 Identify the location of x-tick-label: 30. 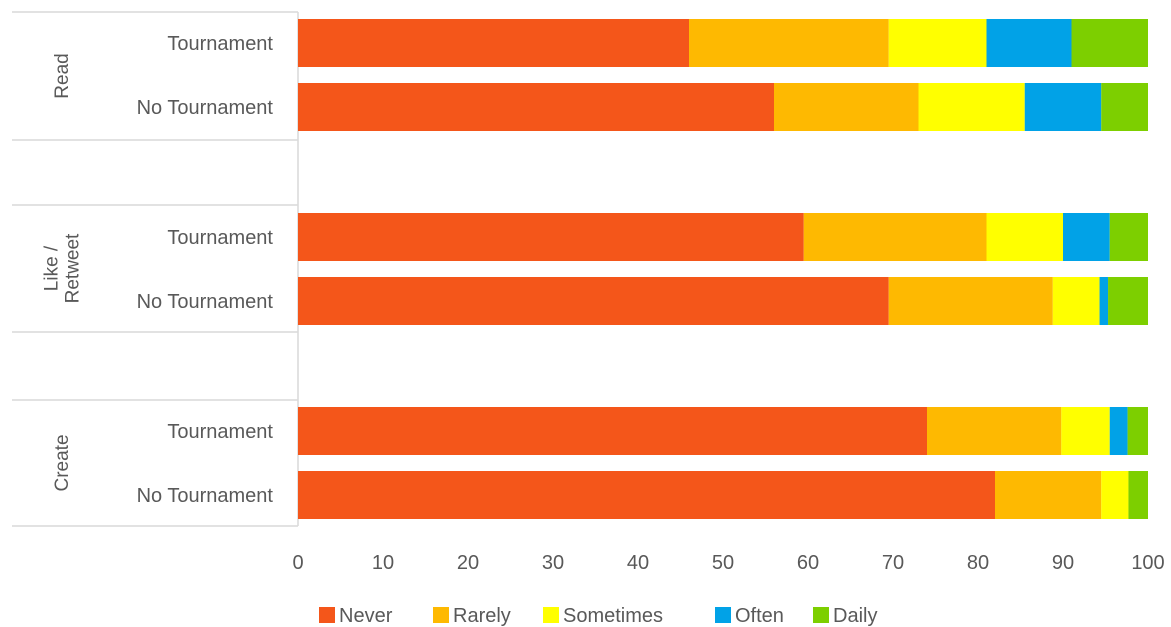
(553, 563).